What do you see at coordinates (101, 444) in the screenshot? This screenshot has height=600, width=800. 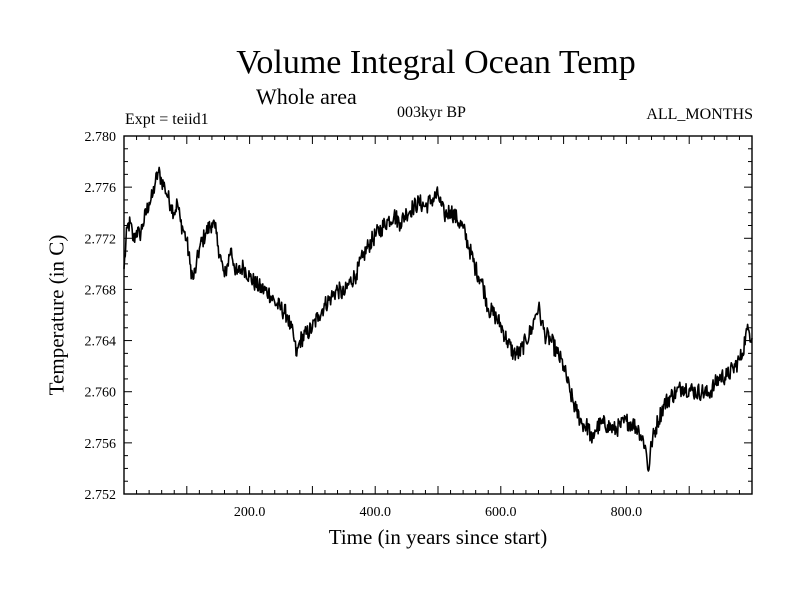 I see `y-tick-label: 2.756` at bounding box center [101, 444].